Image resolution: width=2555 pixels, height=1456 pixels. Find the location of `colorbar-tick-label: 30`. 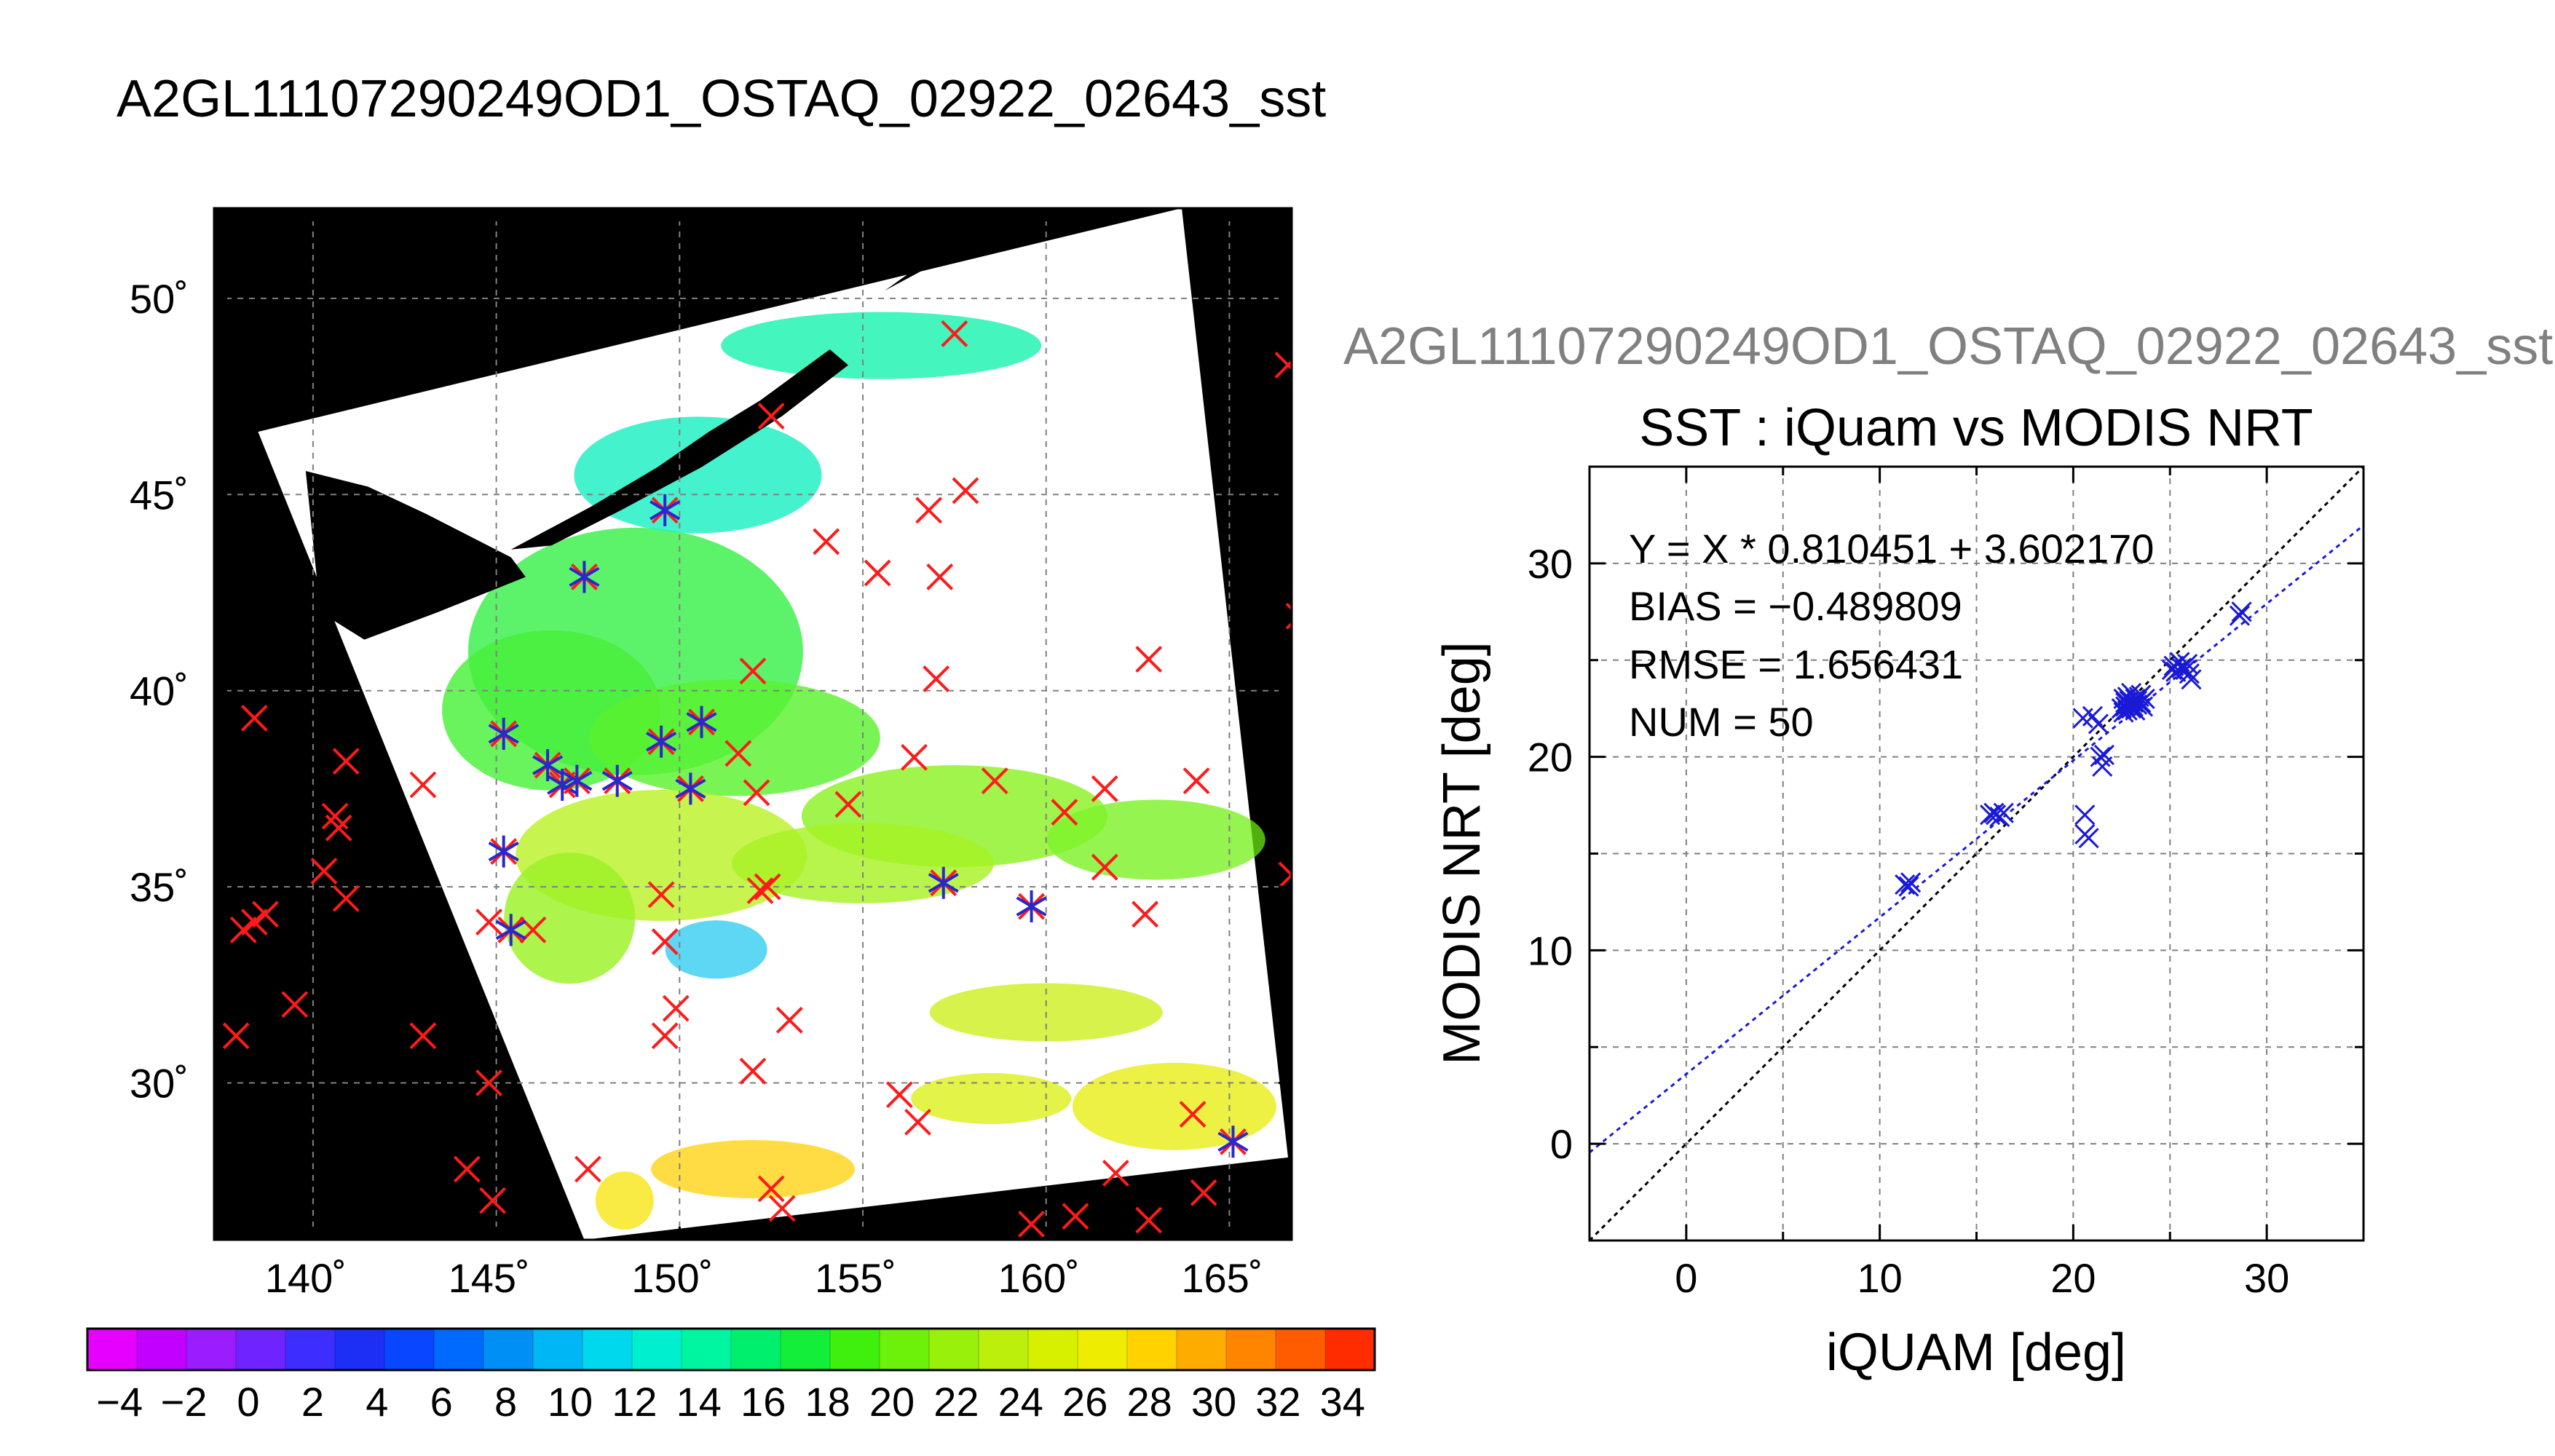

colorbar-tick-label: 30 is located at coordinates (1213, 1402).